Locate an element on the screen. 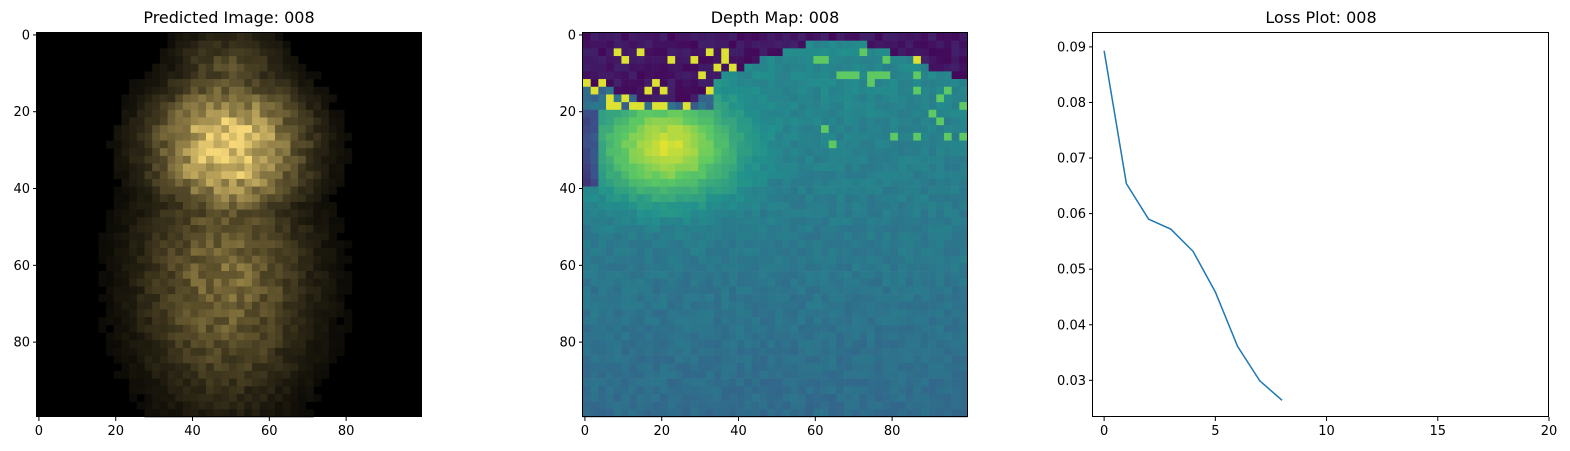 Image resolution: width=1570 pixels, height=451 pixels. x-tick-label: 10 is located at coordinates (1326, 431).